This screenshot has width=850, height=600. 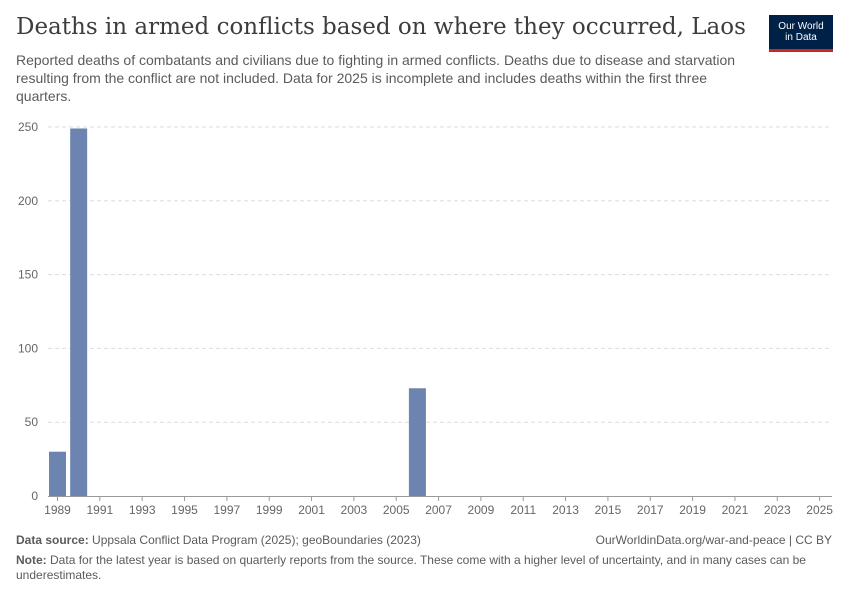 I want to click on source-url: OurWorldinData.org/war-and-peace | CC BY, so click(x=713, y=540).